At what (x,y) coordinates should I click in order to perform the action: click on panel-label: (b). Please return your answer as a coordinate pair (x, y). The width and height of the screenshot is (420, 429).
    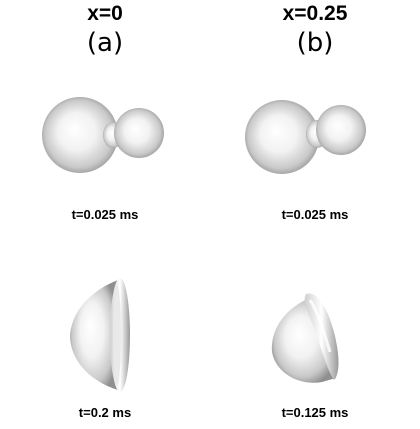
    Looking at the image, I should click on (315, 43).